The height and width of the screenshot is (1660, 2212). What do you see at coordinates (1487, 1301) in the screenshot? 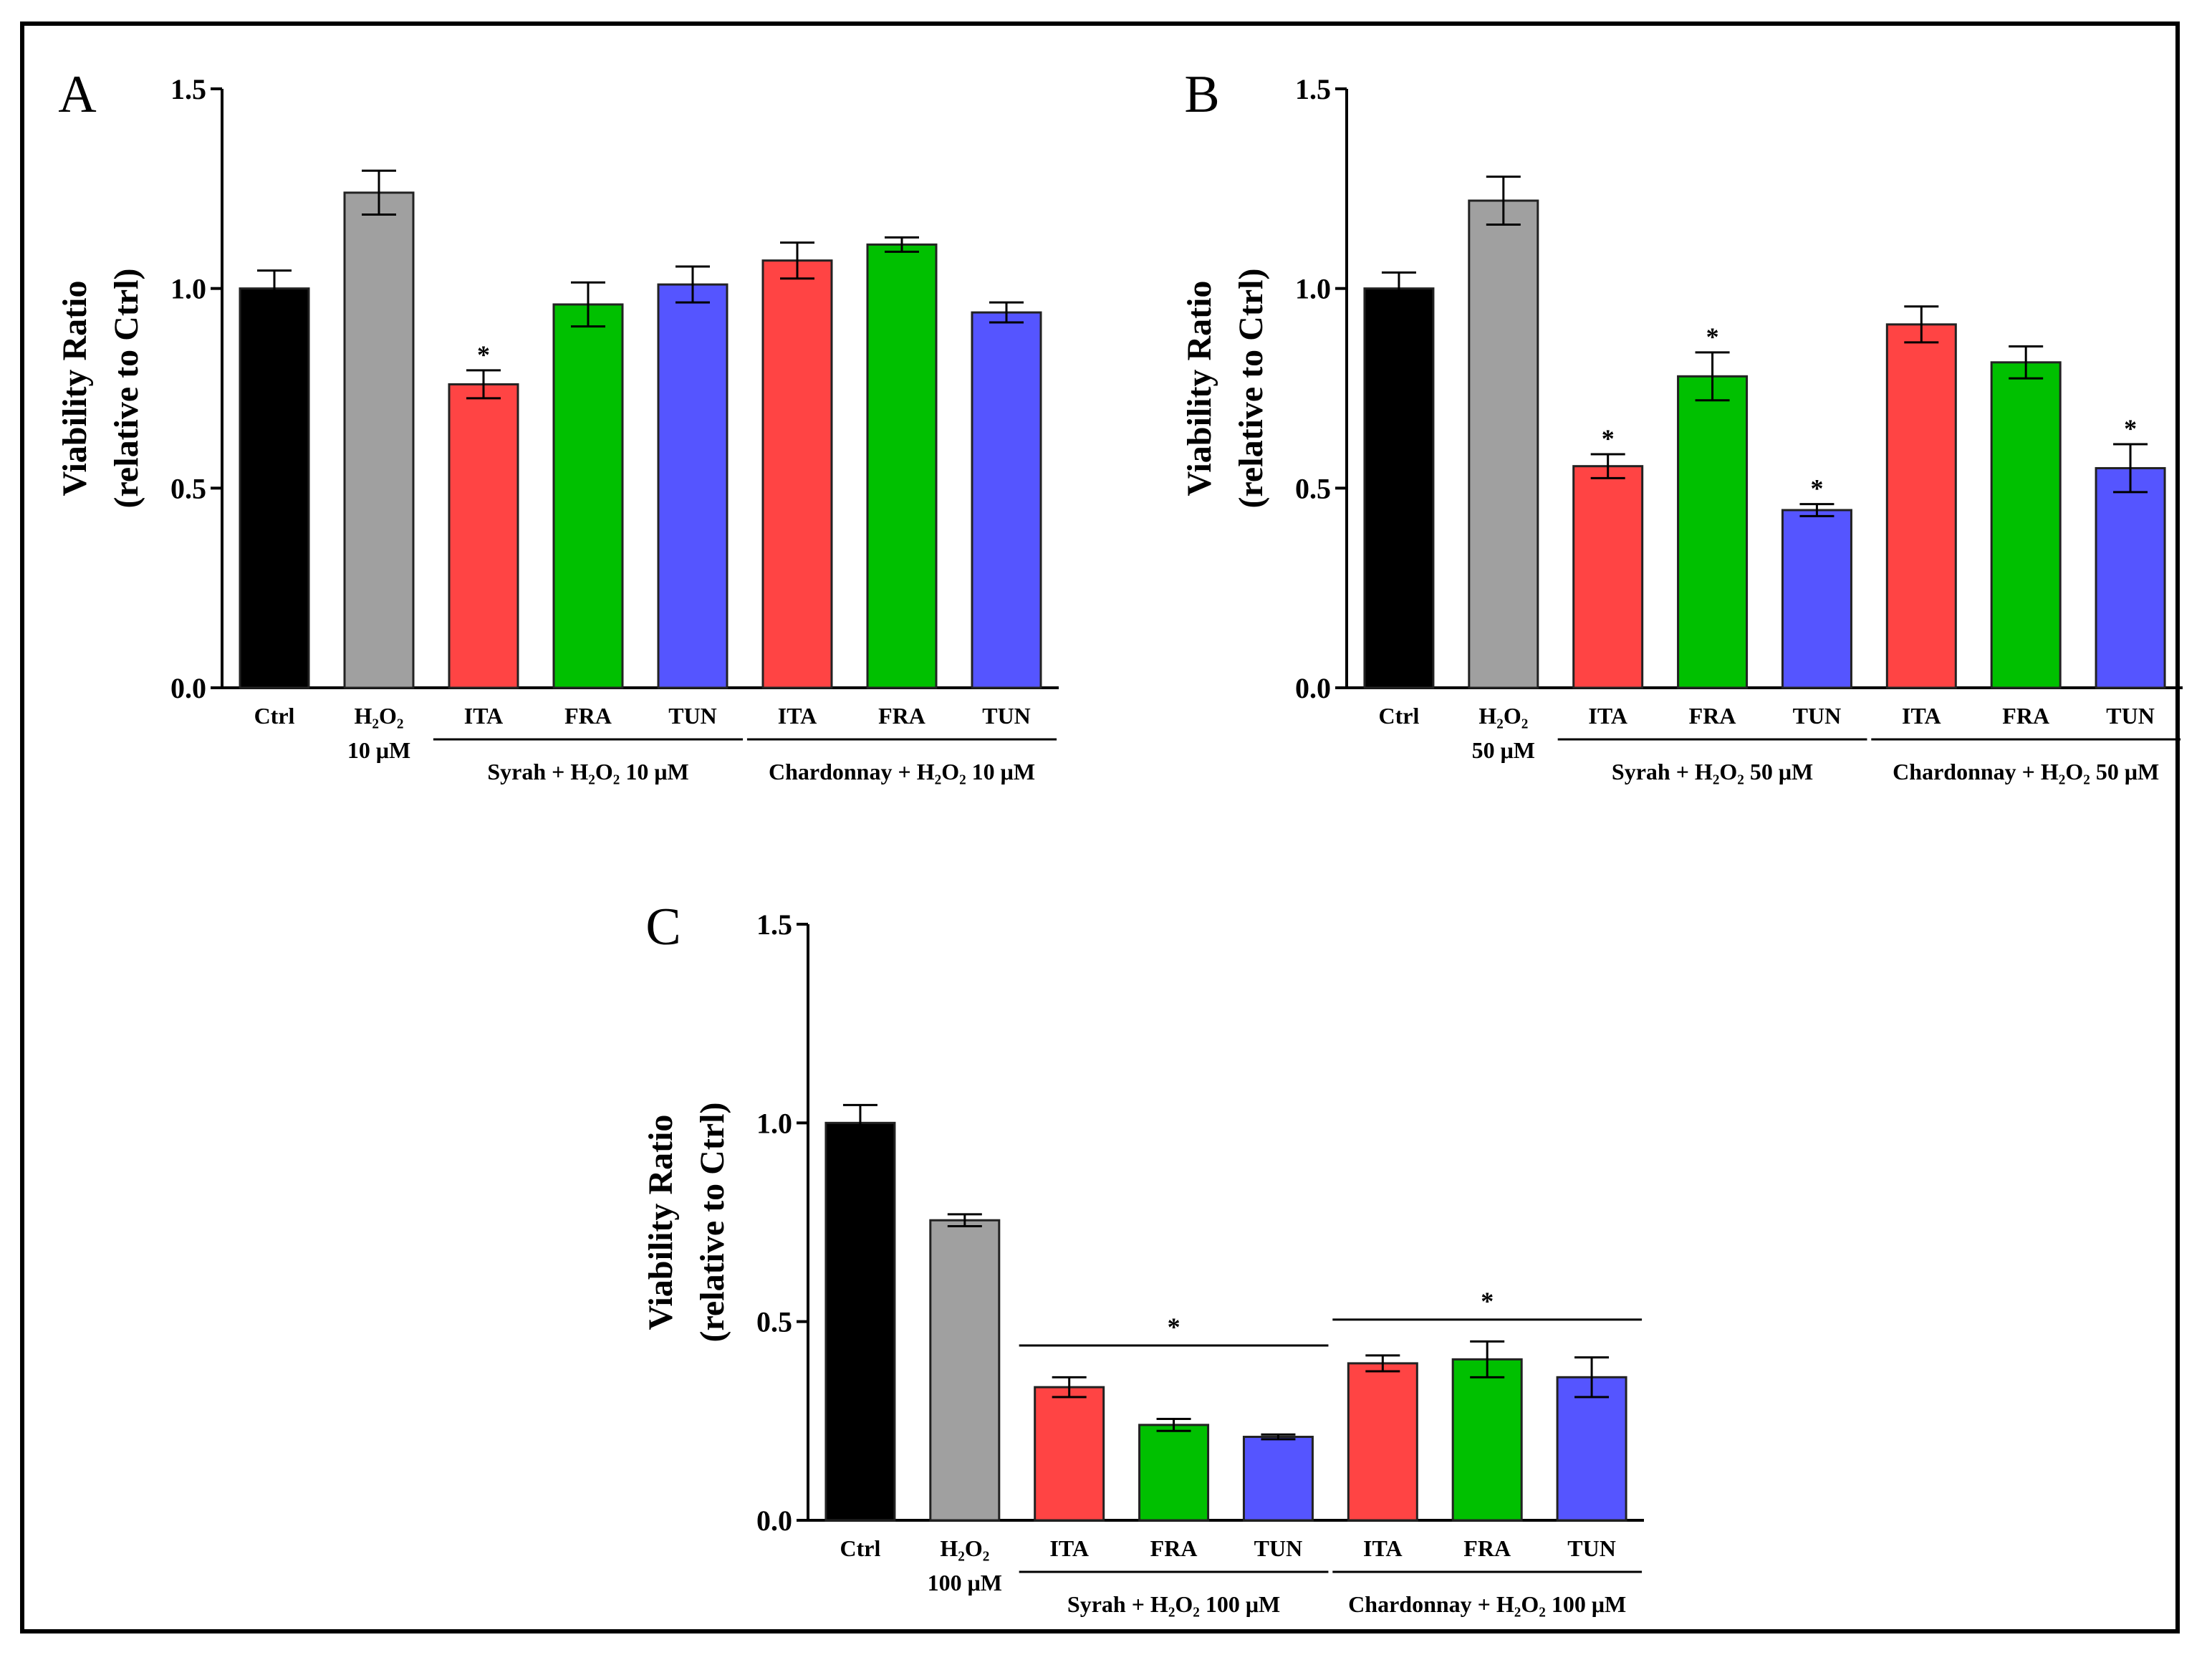
I see `group-significance-mark-1: *` at bounding box center [1487, 1301].